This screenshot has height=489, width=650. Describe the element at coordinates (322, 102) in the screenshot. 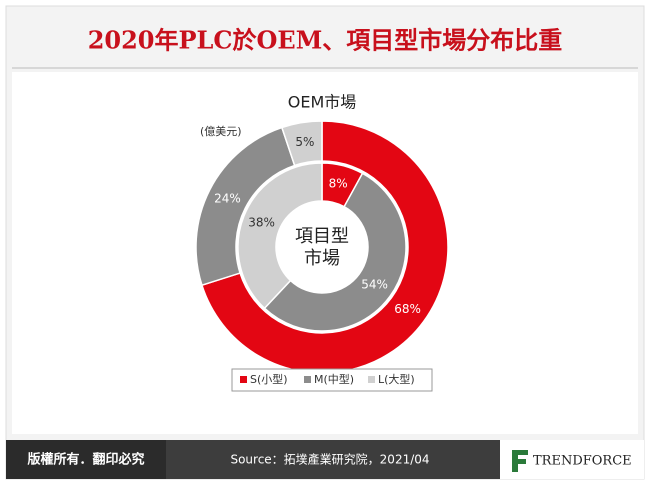

I see `outer-ring-label: OEM市場` at that location.